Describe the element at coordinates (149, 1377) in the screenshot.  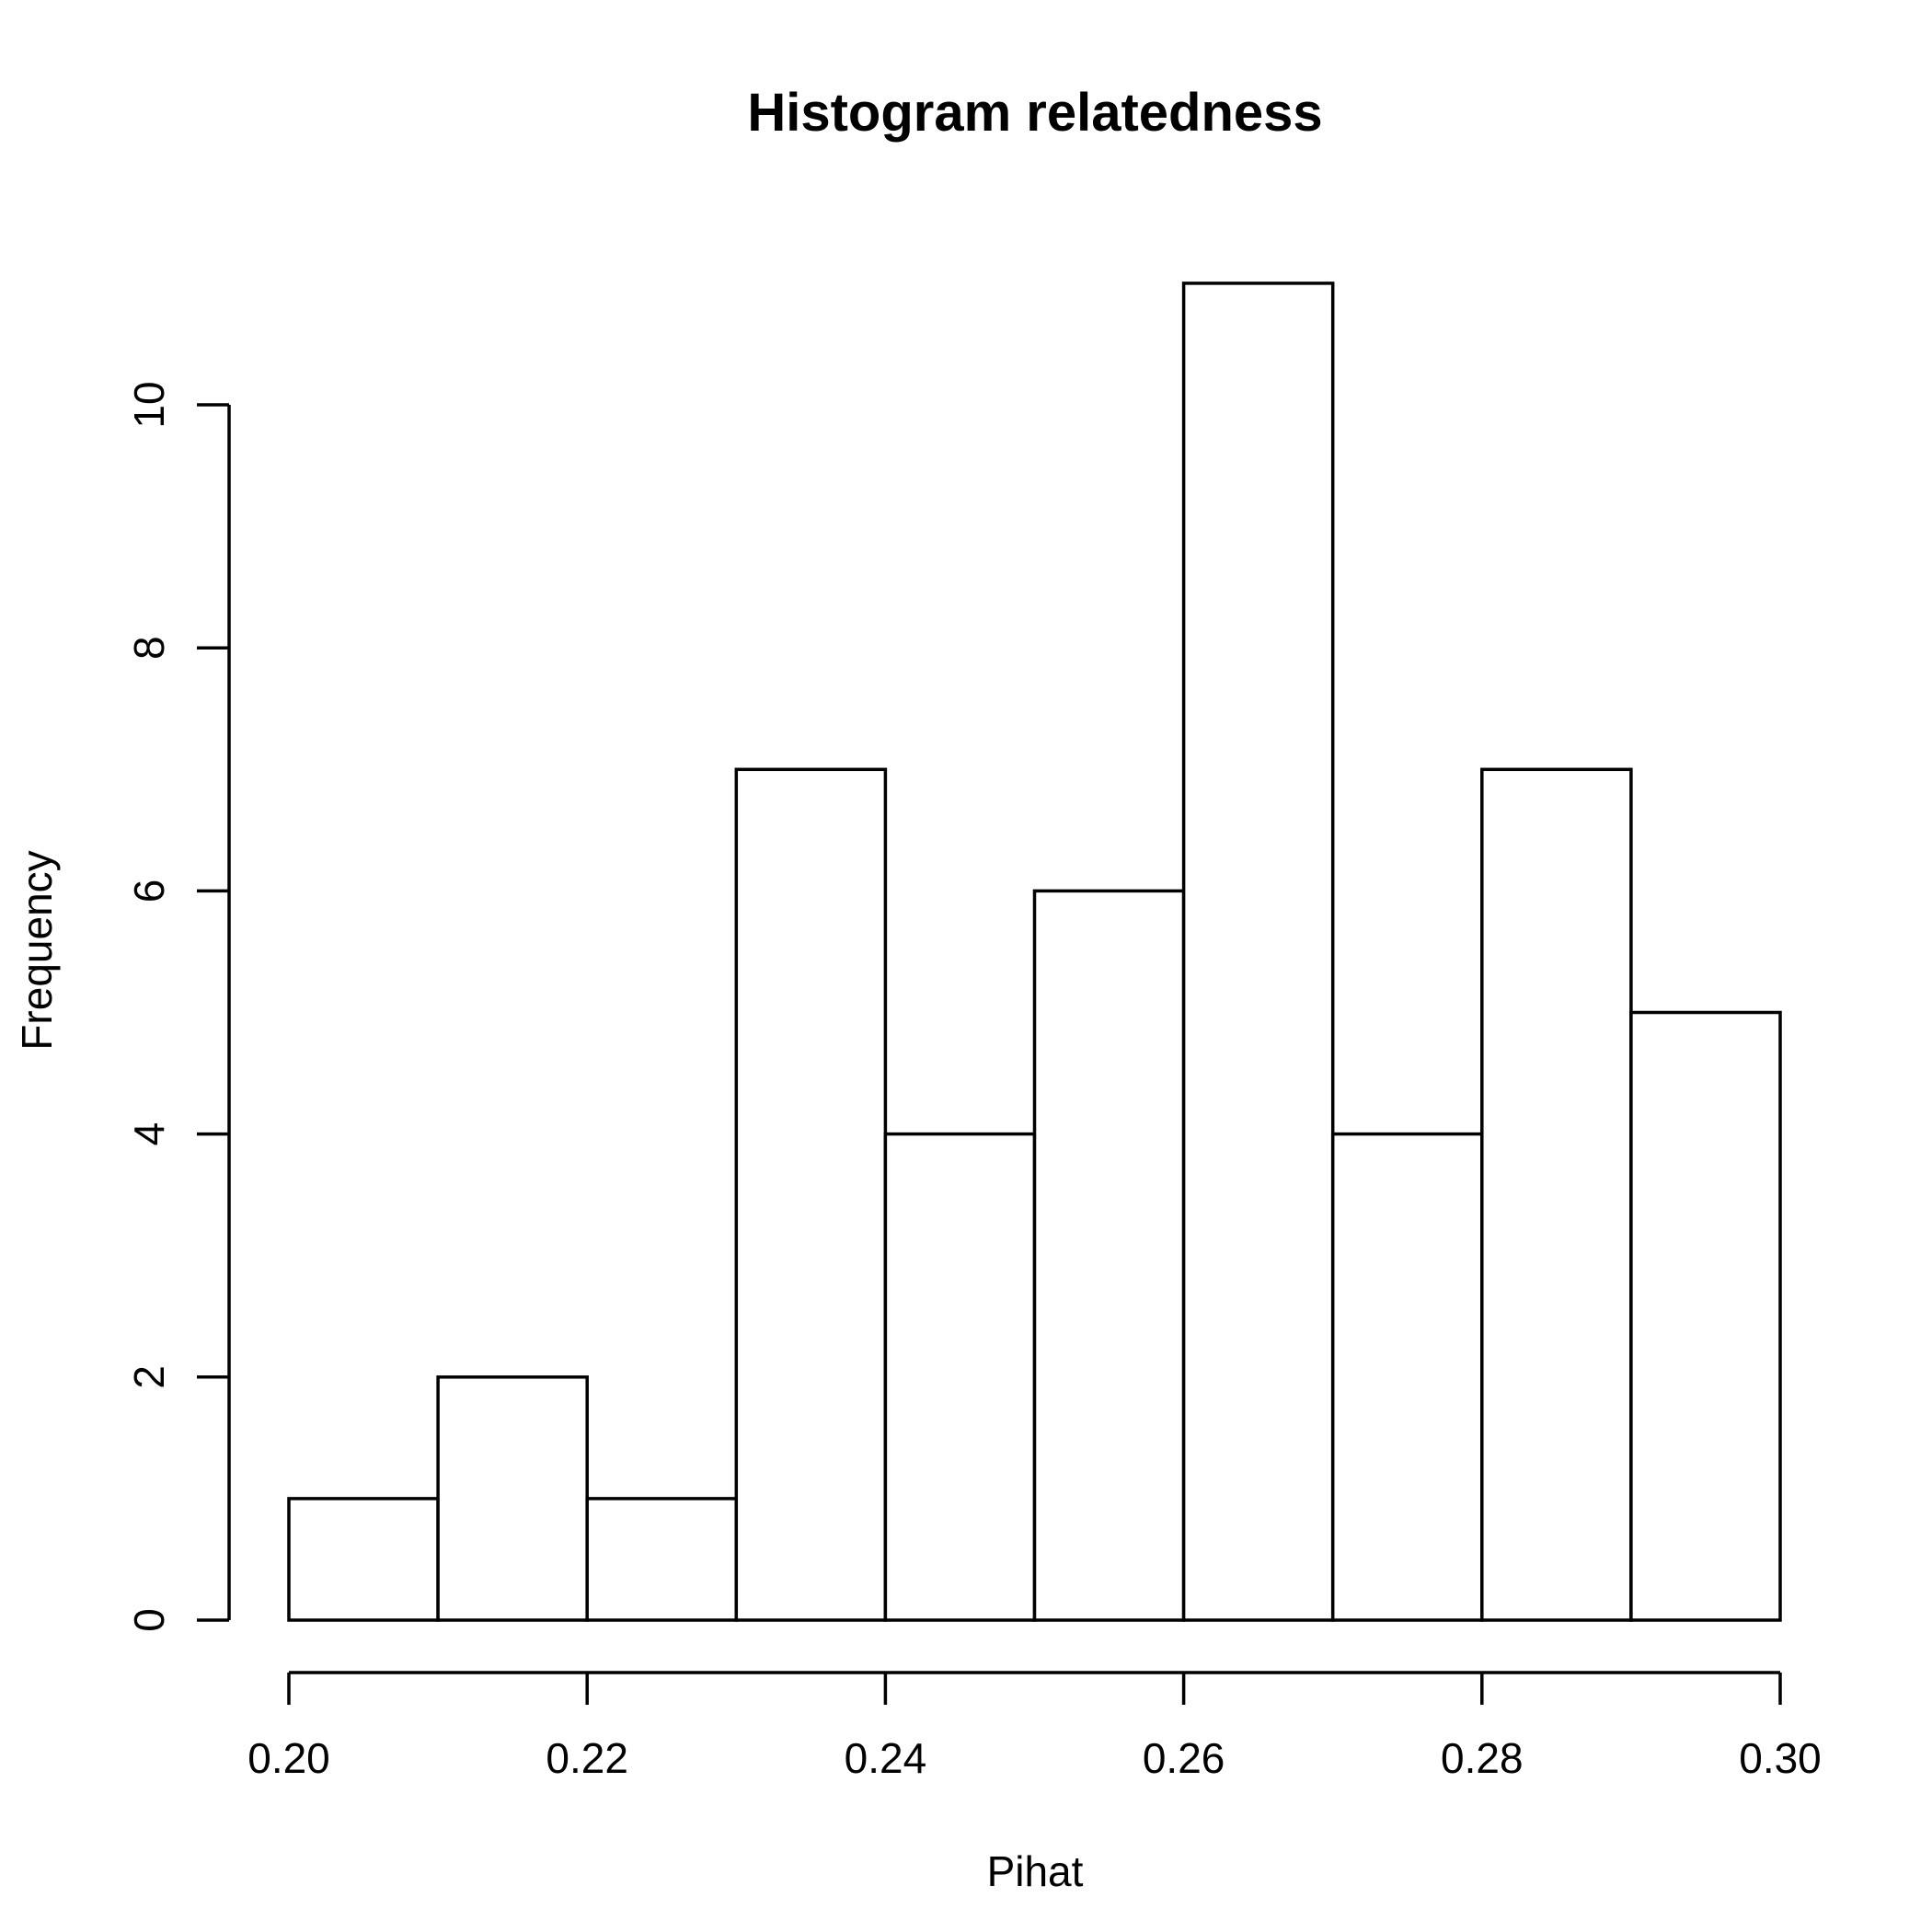
I see `y-tick-label: 2` at that location.